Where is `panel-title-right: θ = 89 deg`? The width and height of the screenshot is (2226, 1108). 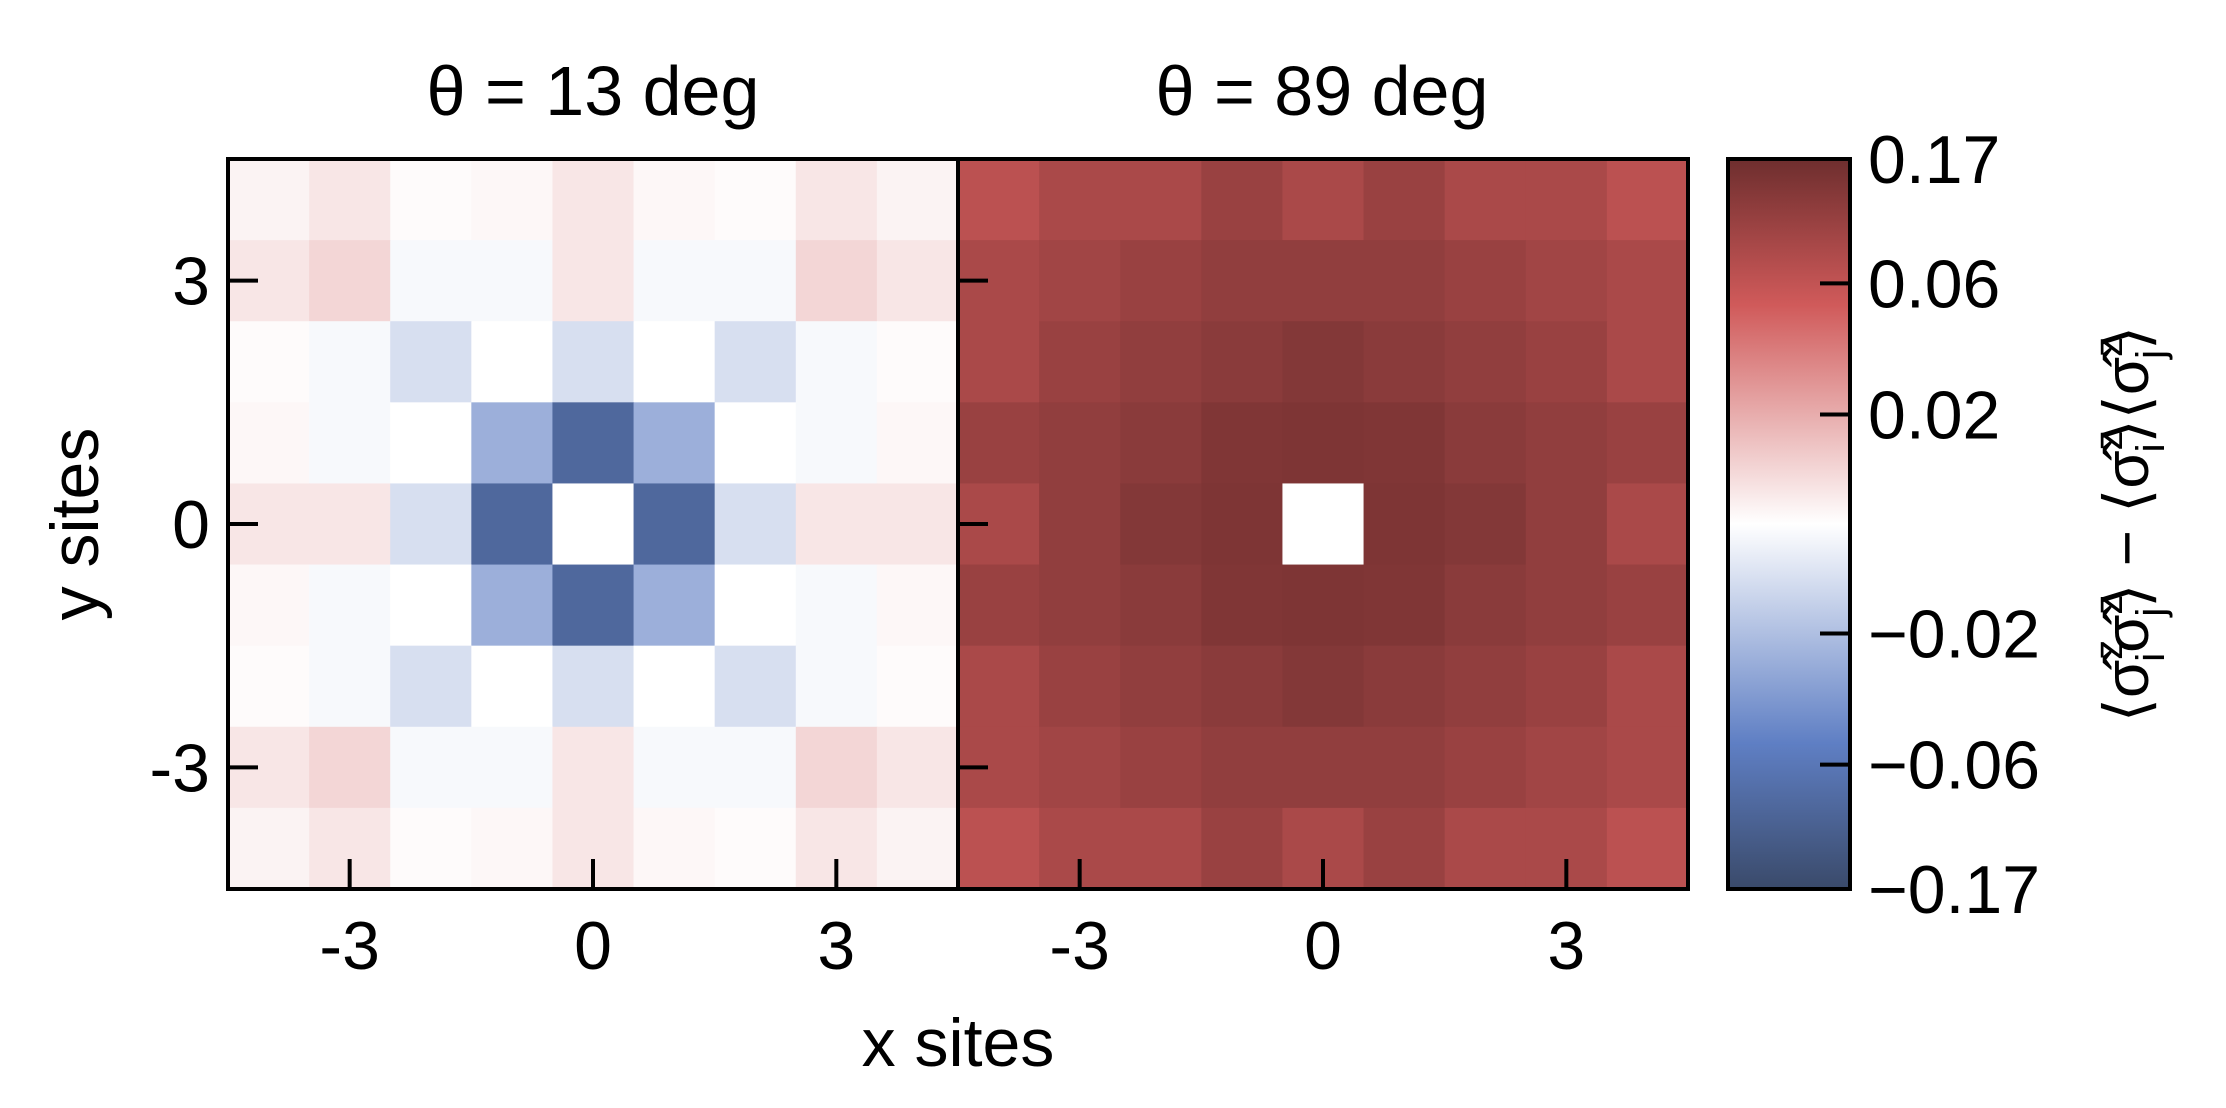 panel-title-right: θ = 89 deg is located at coordinates (1322, 91).